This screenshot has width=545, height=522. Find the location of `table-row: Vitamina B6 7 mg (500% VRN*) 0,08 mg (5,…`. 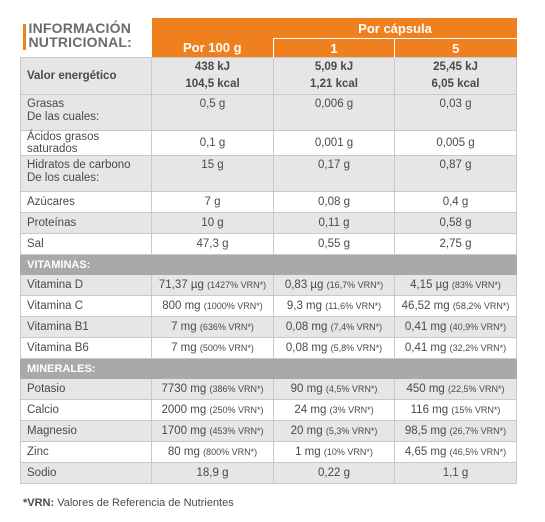

table-row: Vitamina B6 7 mg (500% VRN*) 0,08 mg (5,… is located at coordinates (269, 348).